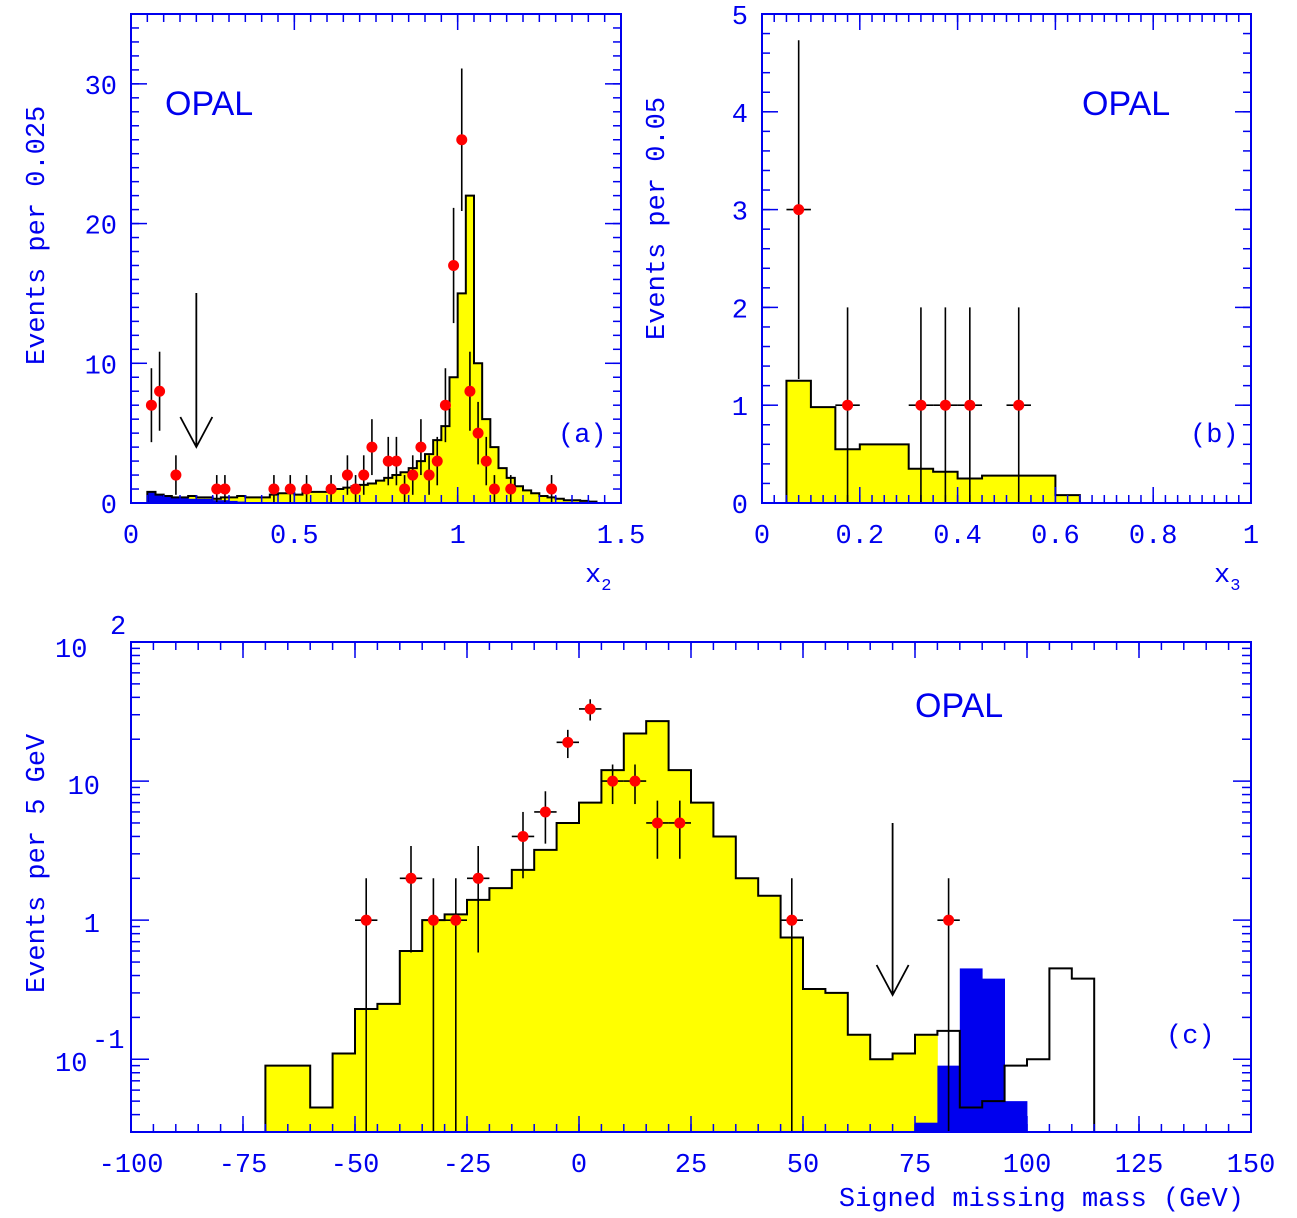  What do you see at coordinates (621, 537) in the screenshot?
I see `panel-a-xtick-label-3: 1.5` at bounding box center [621, 537].